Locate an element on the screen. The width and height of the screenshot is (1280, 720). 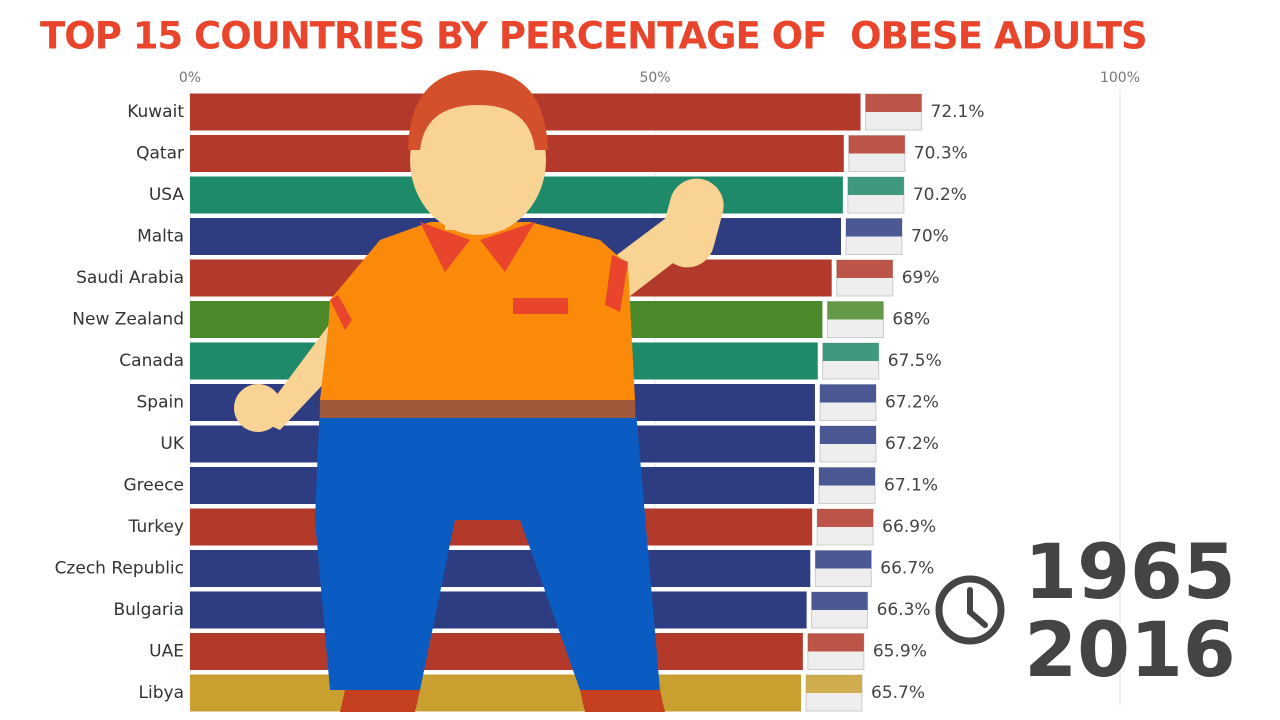
value-label: 70.3% is located at coordinates (941, 154).